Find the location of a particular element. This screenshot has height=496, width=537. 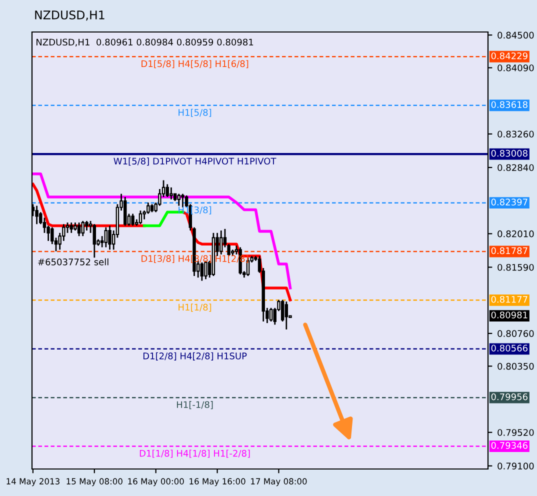

text: 0.80981 is located at coordinates (509, 315).